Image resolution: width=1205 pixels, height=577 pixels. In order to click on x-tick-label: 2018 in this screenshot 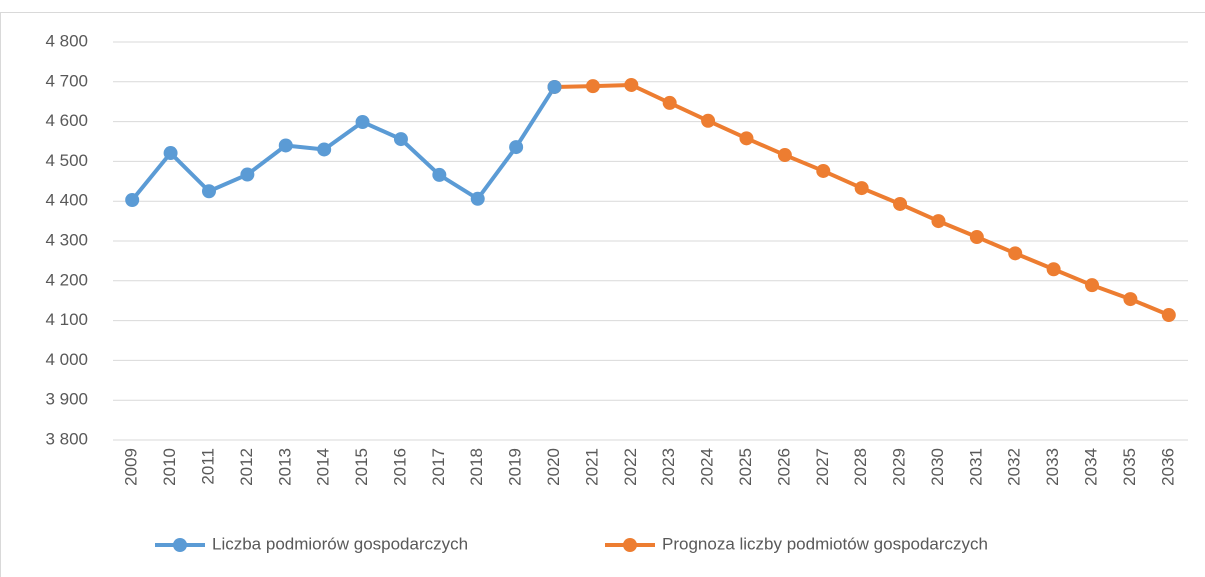, I will do `click(476, 467)`.